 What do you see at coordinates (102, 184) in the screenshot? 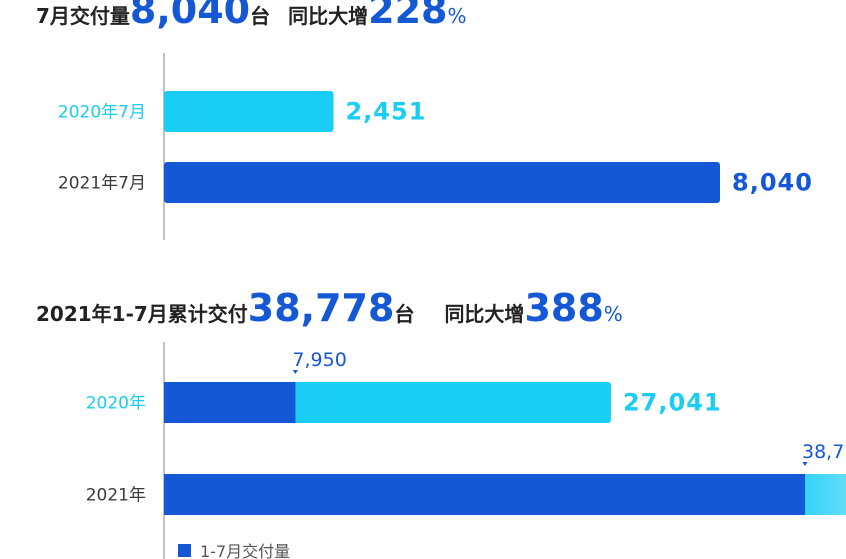
I see `category-label: 2021年7月` at bounding box center [102, 184].